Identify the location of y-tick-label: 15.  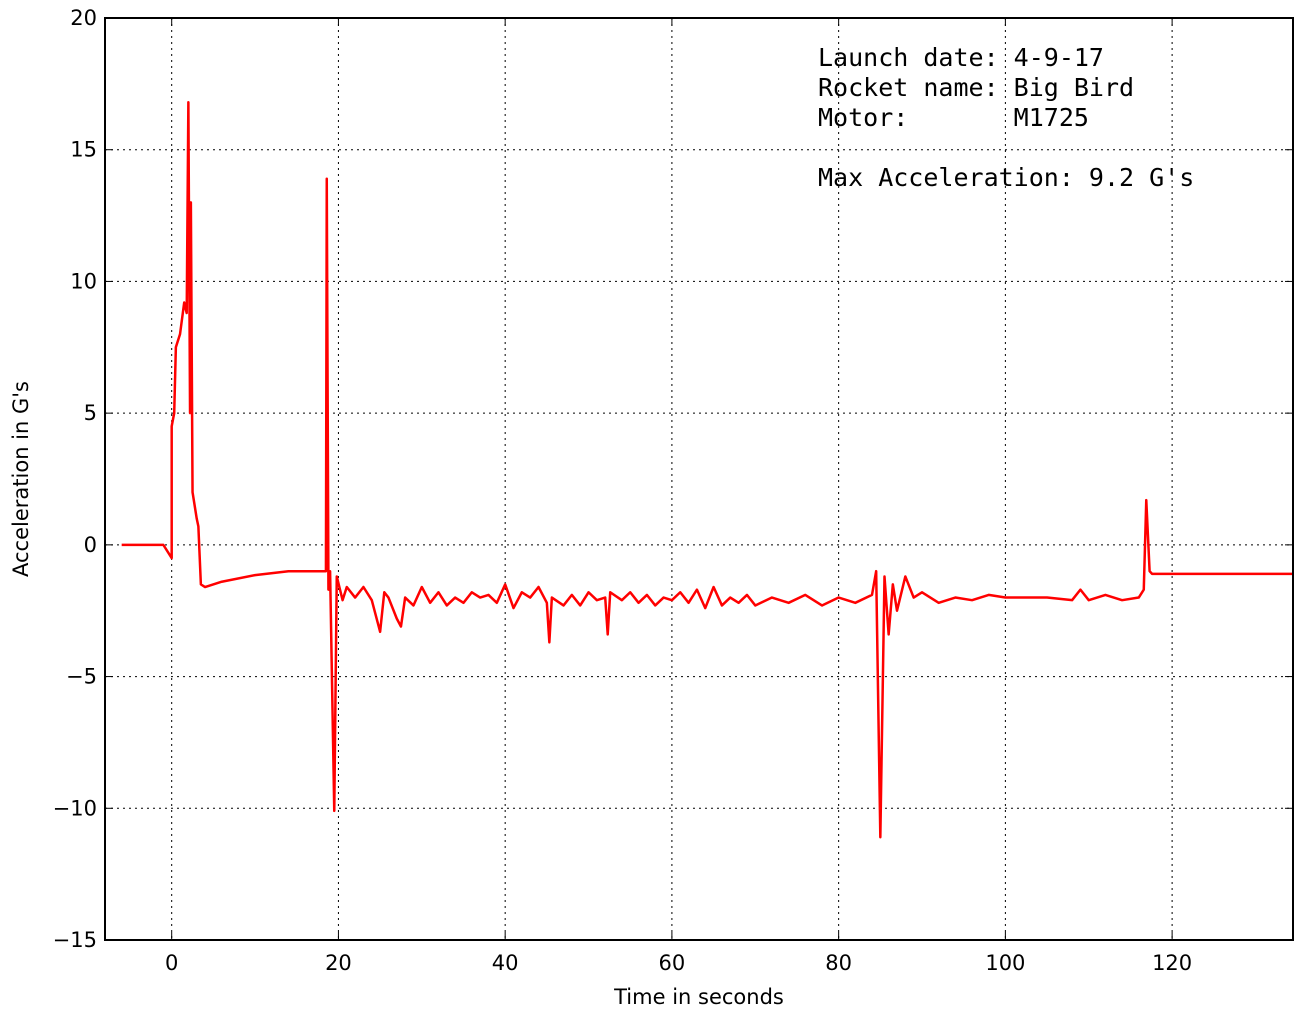
(83, 150).